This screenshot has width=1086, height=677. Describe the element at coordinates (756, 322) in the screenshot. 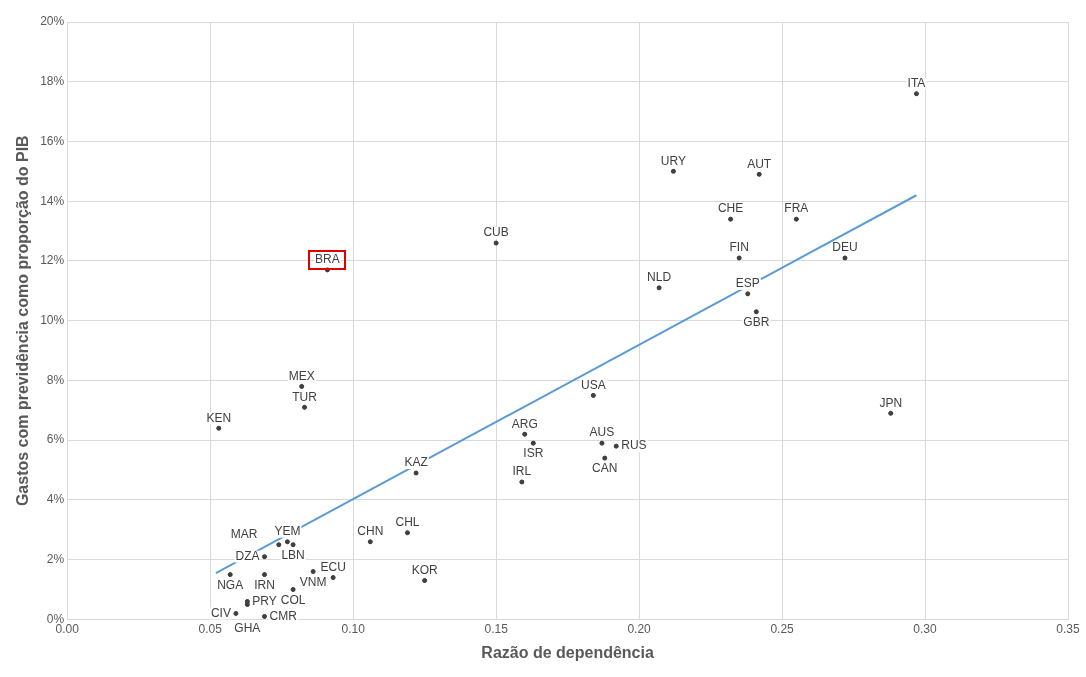

I see `data-label: GBR` at that location.